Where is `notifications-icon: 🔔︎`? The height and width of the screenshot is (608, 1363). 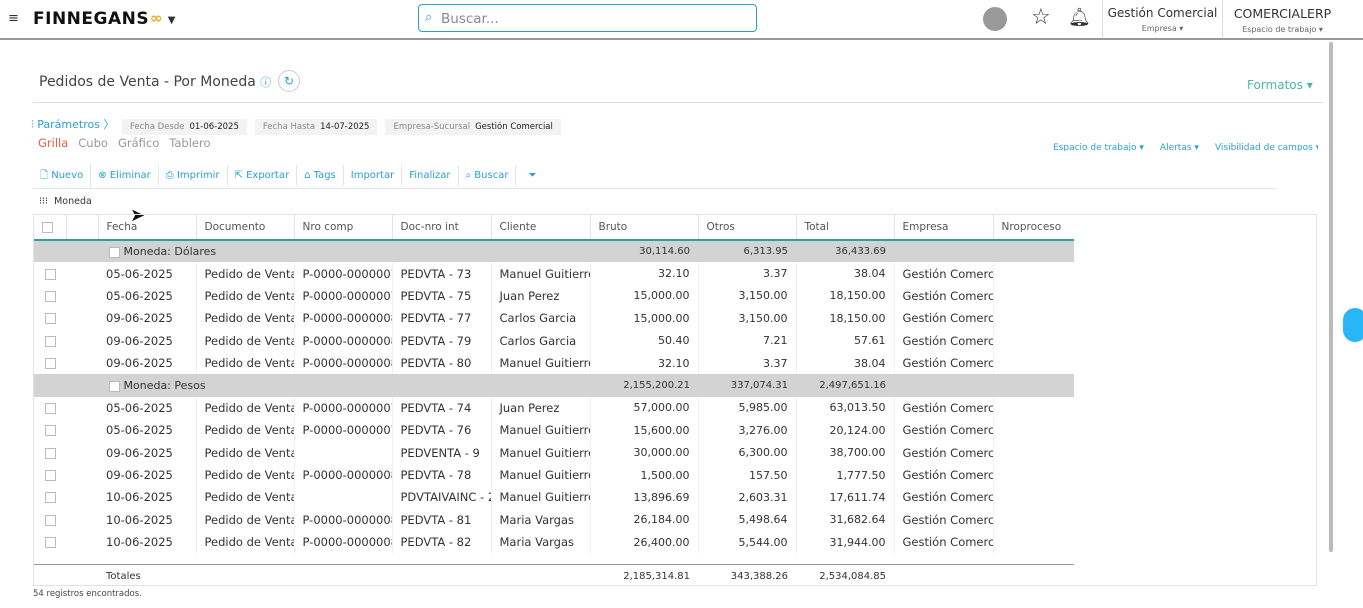
notifications-icon: 🔔︎ is located at coordinates (1079, 17).